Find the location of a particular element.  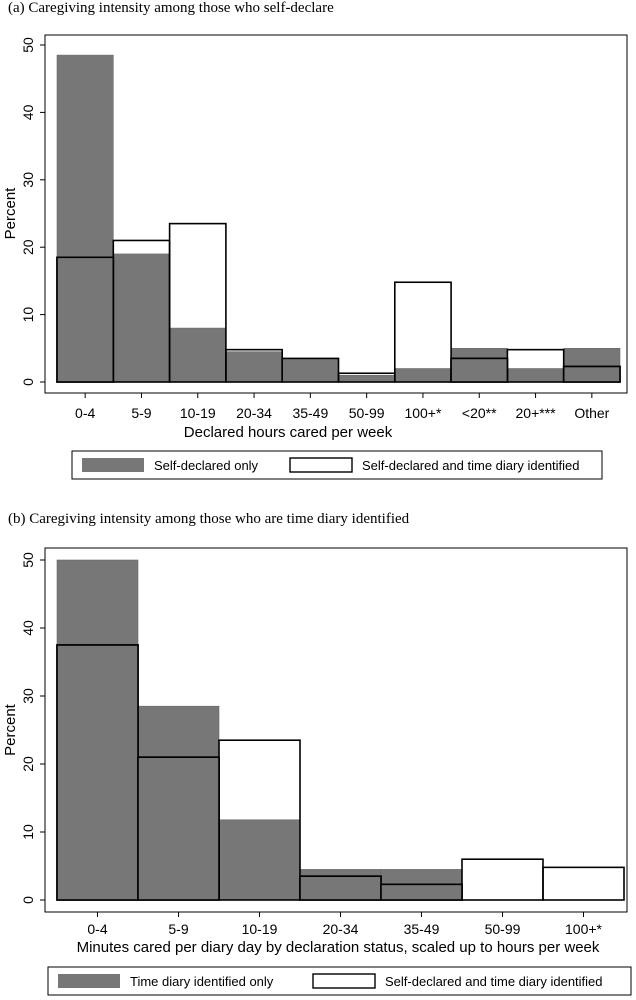

bar-time-diary-only is located at coordinates (259, 860).